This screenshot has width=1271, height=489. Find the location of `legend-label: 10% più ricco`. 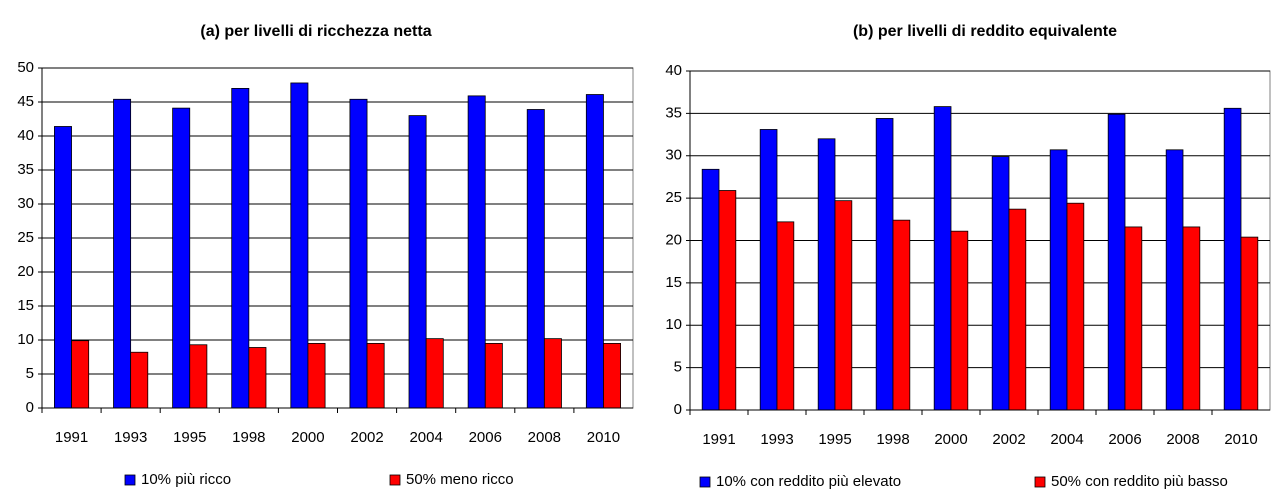

legend-label: 10% più ricco is located at coordinates (186, 479).